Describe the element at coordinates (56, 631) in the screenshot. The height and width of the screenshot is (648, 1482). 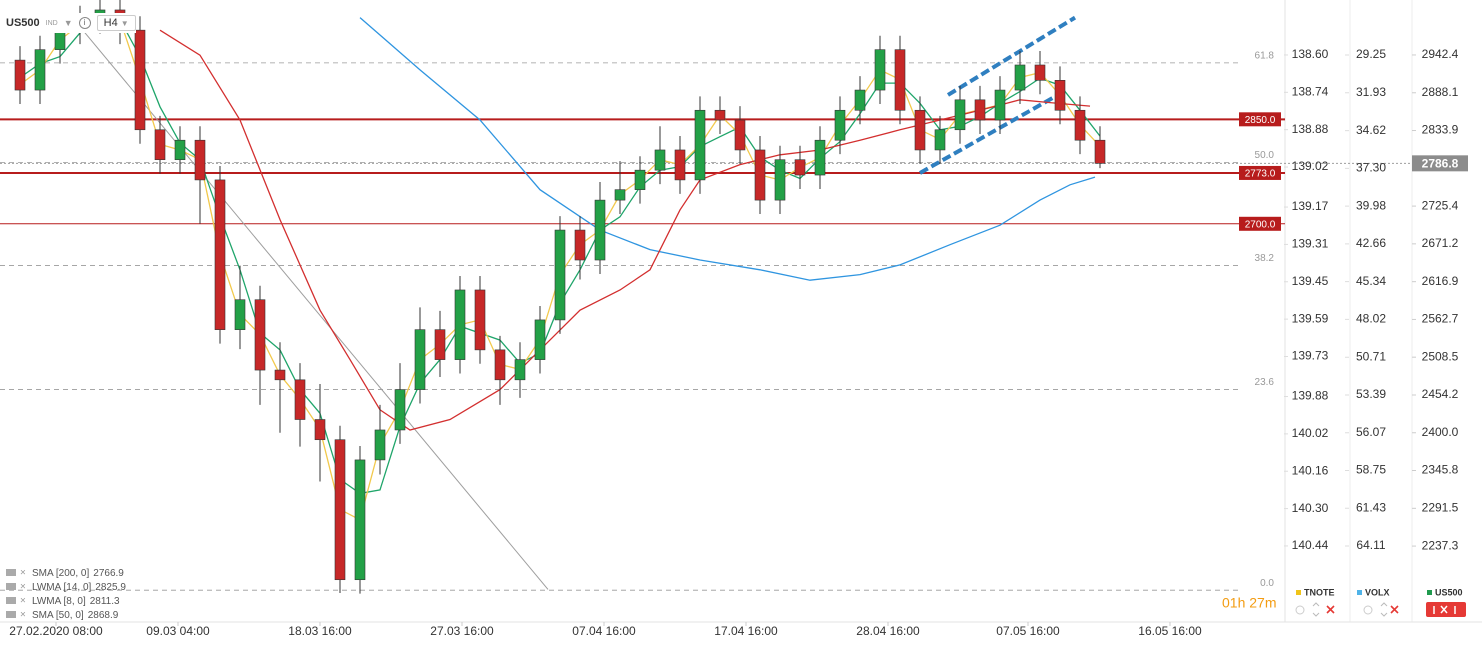
I see `x-tick-label: 27.02.2020 08:00` at that location.